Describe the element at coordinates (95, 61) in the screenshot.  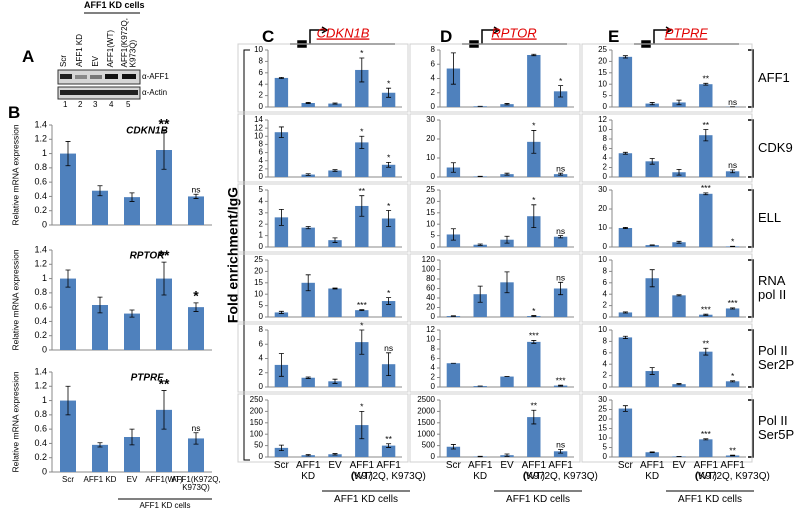
I see `lane-label: EV` at that location.